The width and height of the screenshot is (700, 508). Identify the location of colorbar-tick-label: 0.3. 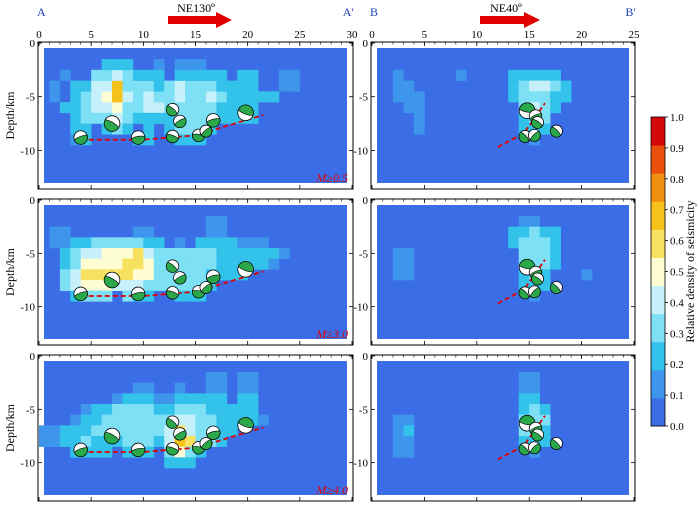
(677, 334).